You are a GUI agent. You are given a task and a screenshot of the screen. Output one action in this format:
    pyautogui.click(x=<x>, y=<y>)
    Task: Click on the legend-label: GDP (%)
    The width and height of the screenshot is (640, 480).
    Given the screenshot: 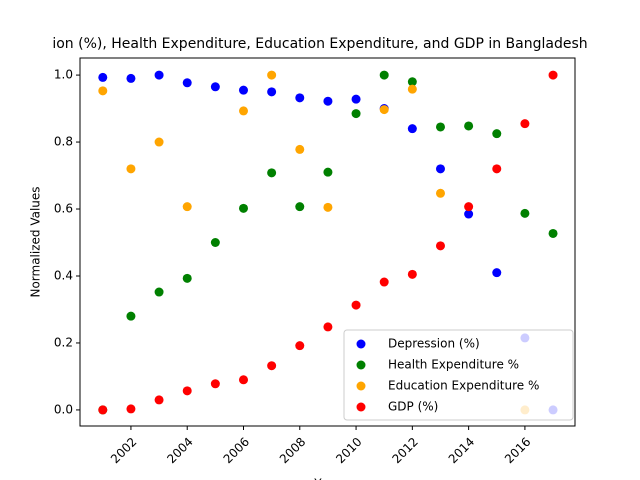 What is the action you would take?
    pyautogui.click(x=413, y=407)
    